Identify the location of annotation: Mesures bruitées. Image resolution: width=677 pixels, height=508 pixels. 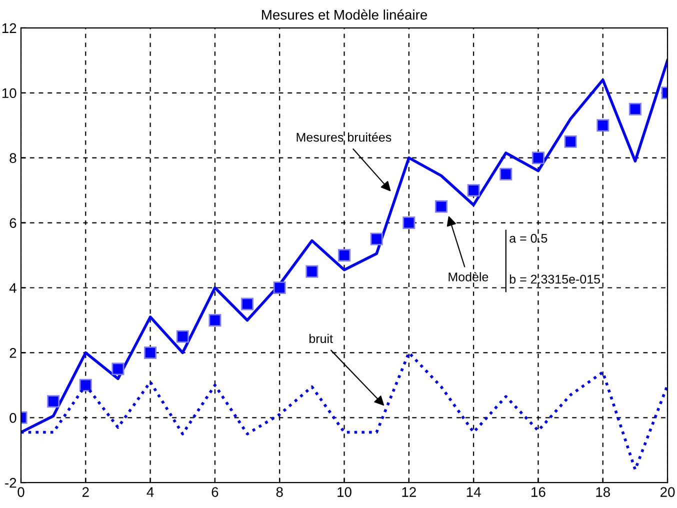
(344, 137).